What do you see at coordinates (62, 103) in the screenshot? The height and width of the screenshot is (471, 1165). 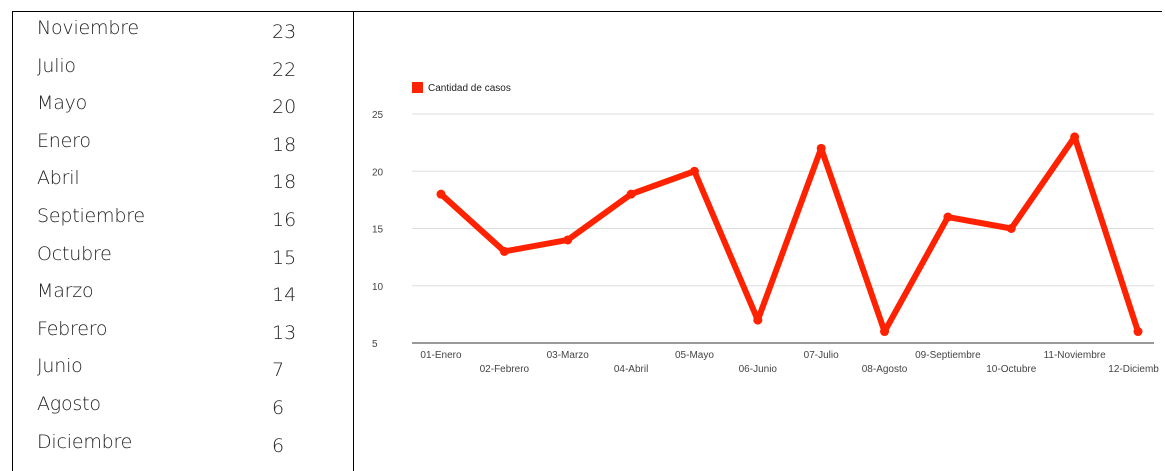 I see `month-name: Mayo` at bounding box center [62, 103].